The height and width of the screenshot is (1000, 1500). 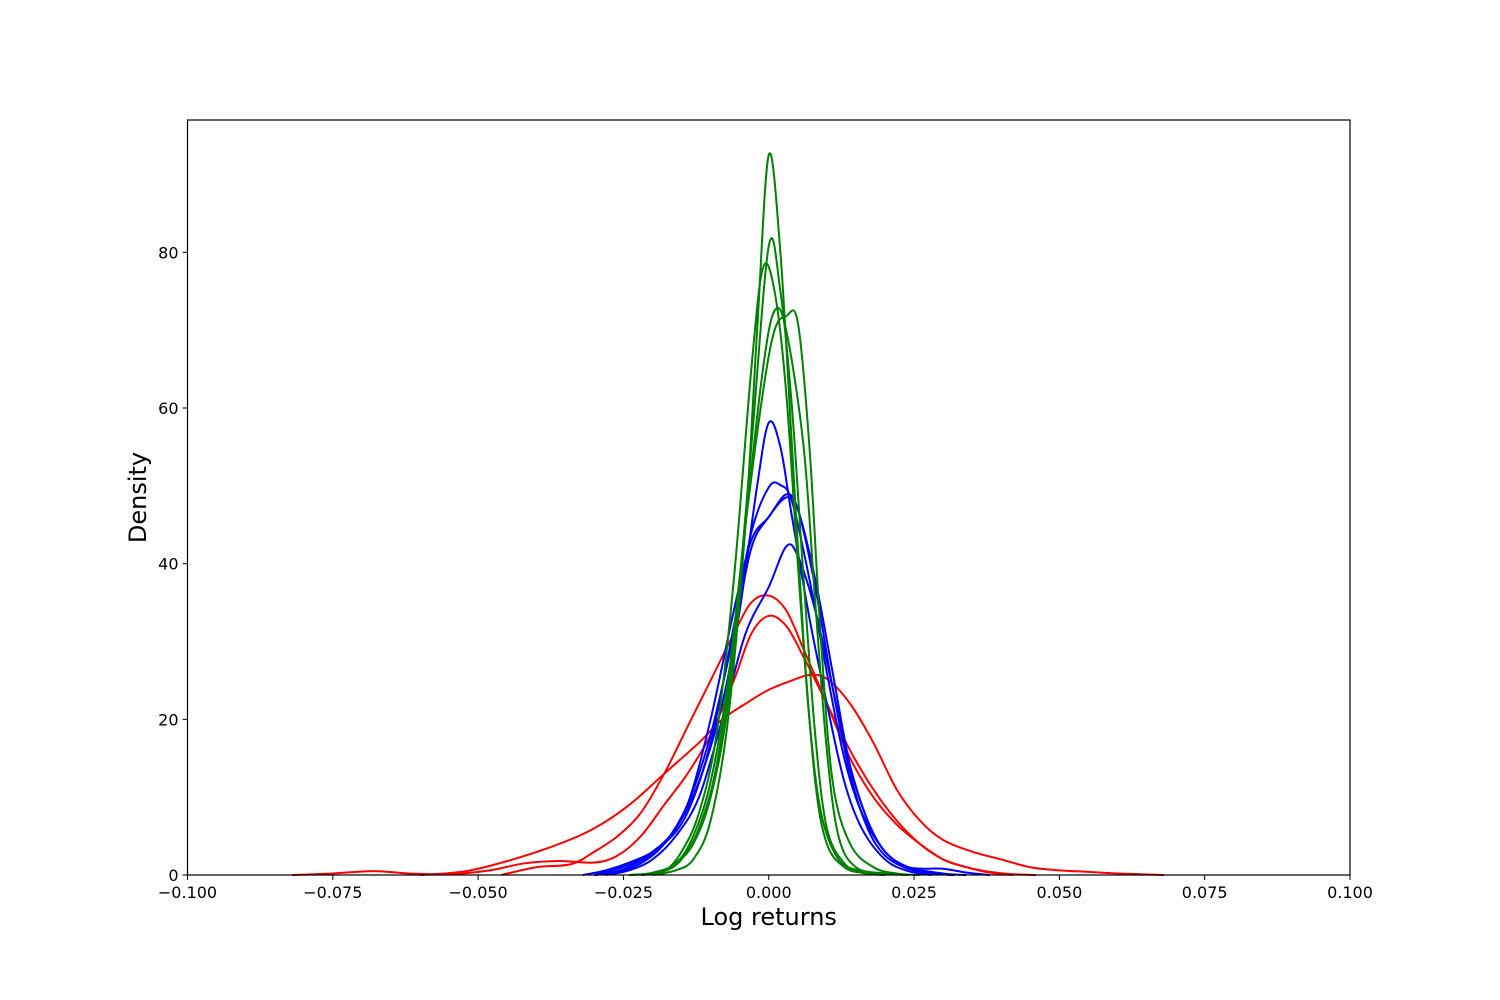 I want to click on x-tick-label: 0.000, so click(x=769, y=892).